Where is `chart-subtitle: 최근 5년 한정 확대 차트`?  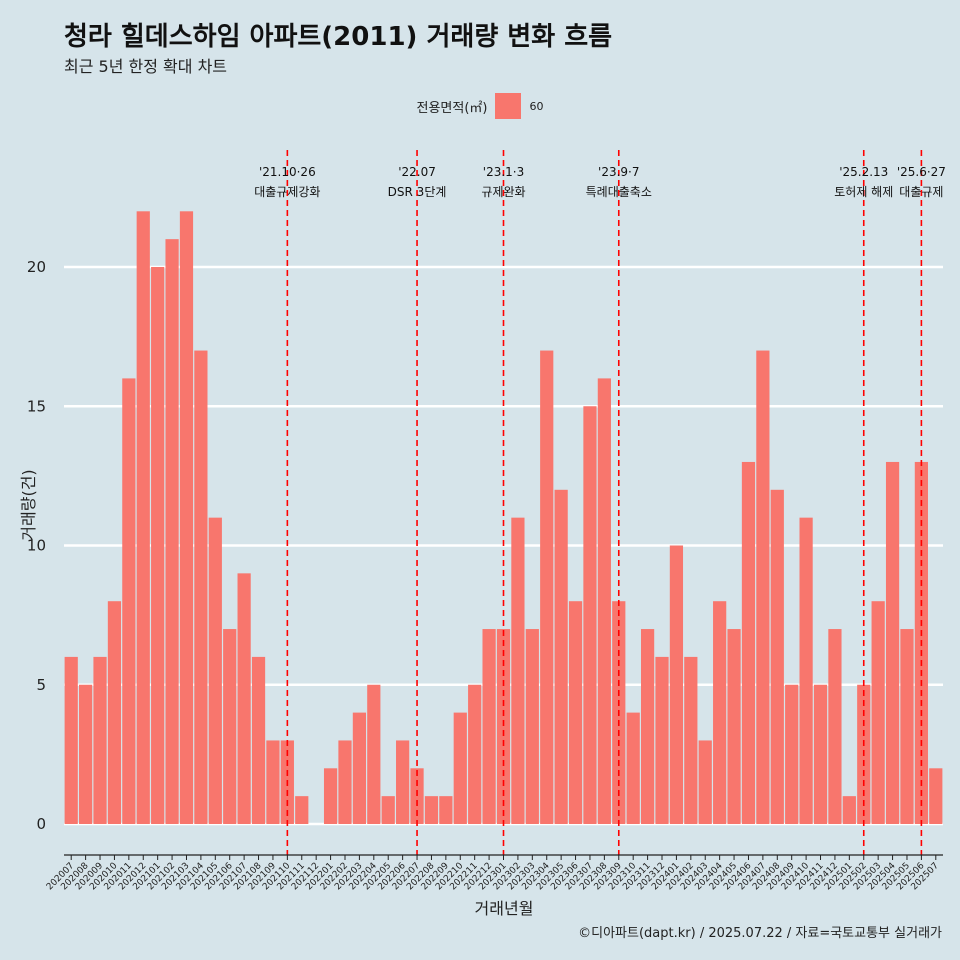
chart-subtitle: 최근 5년 한정 확대 차트 is located at coordinates (146, 66).